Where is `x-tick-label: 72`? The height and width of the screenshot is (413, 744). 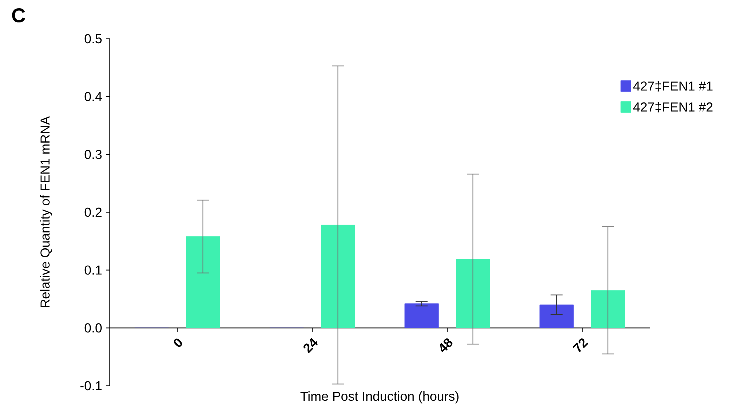
x-tick-label: 72 is located at coordinates (580, 345).